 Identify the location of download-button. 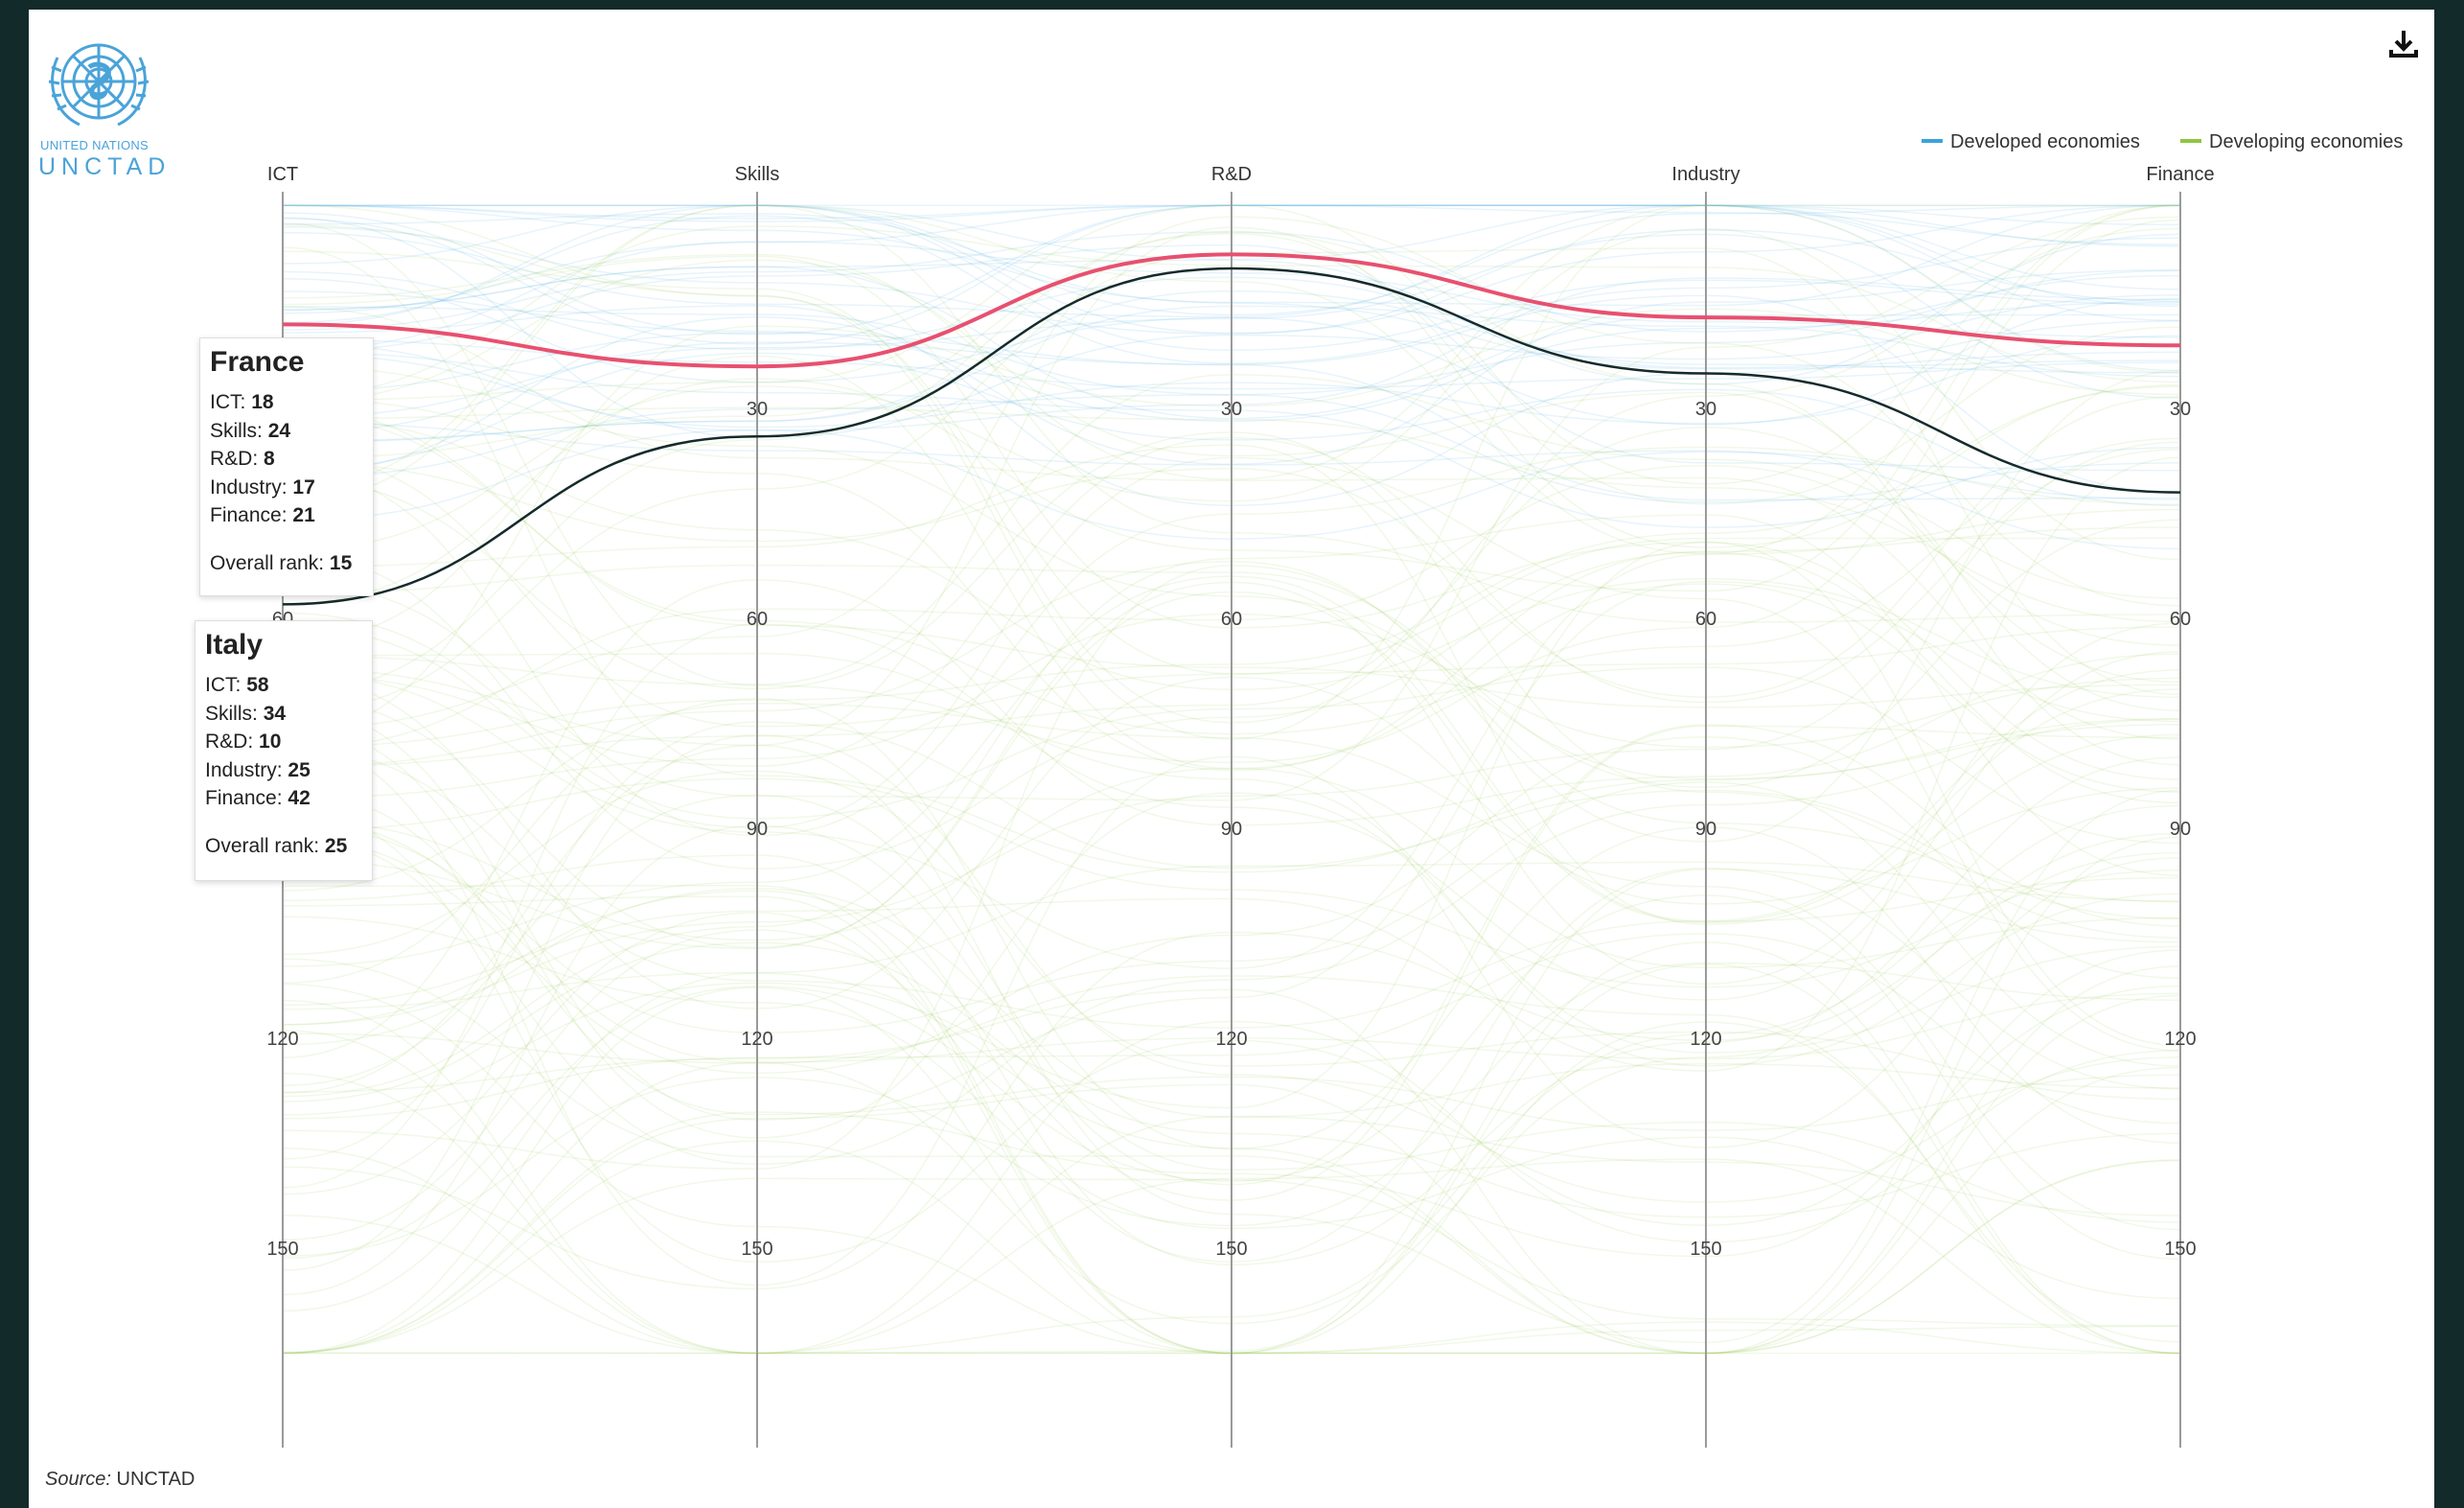
(2403, 44).